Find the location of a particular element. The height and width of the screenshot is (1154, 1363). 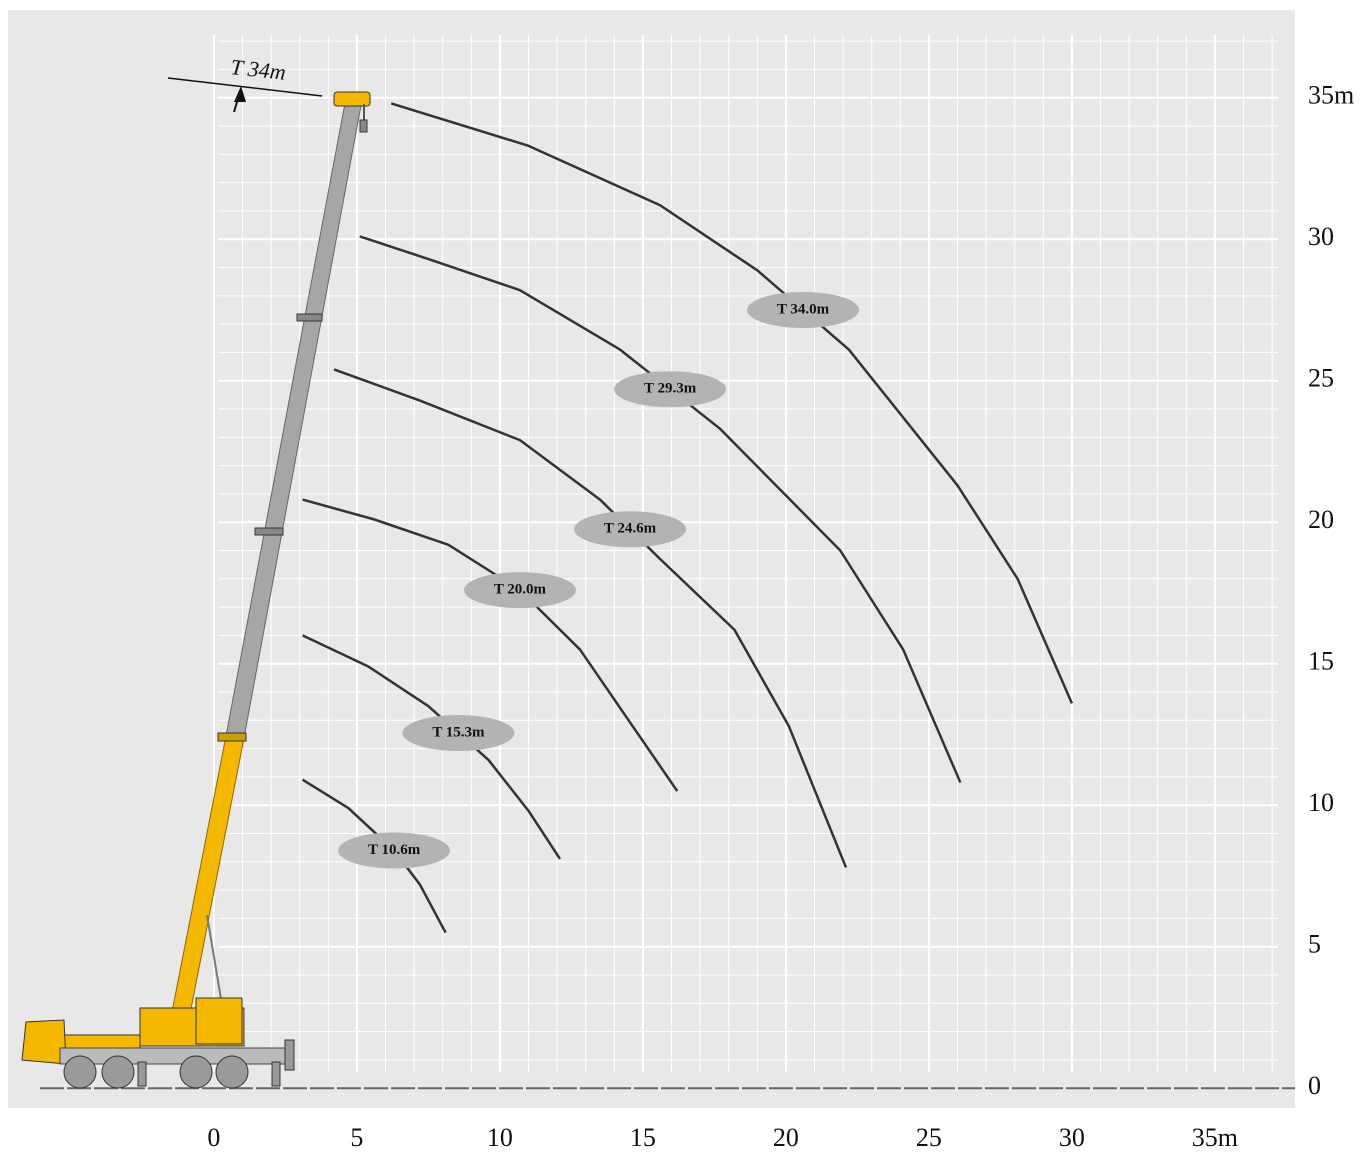

y-tick-label: 0 is located at coordinates (1314, 1085).